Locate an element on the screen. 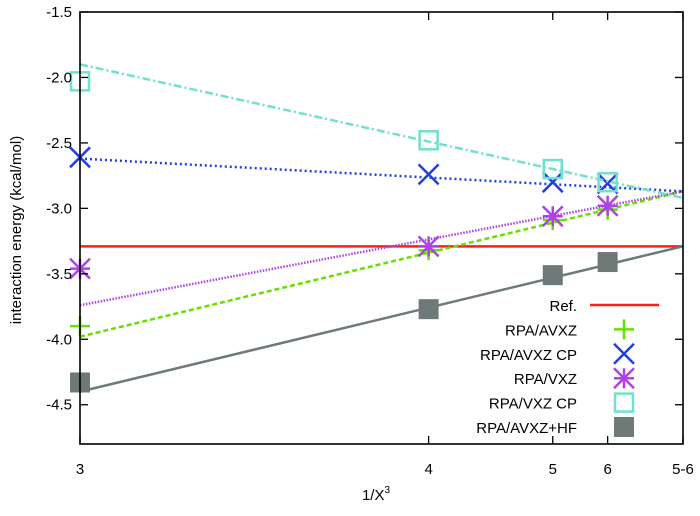  series-rpa-avxz-cp is located at coordinates (376, 170).